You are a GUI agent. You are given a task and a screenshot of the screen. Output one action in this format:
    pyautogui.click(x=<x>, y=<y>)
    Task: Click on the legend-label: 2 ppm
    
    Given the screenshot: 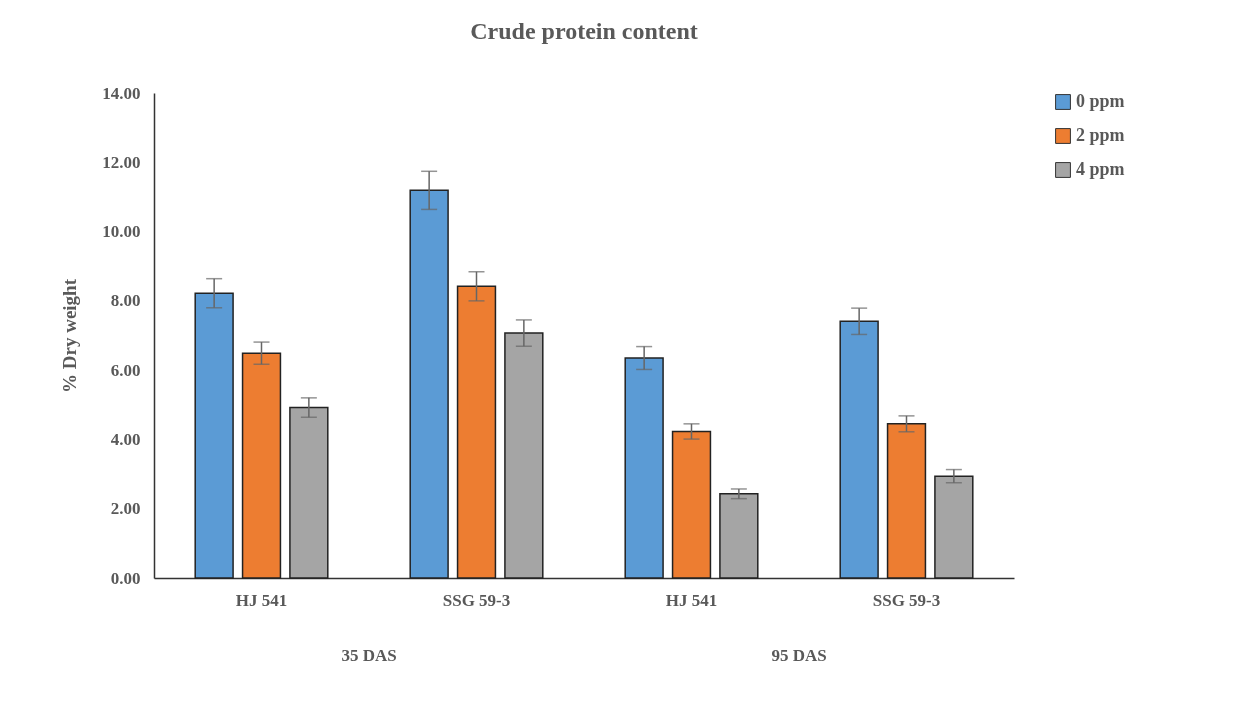 What is the action you would take?
    pyautogui.click(x=1100, y=135)
    